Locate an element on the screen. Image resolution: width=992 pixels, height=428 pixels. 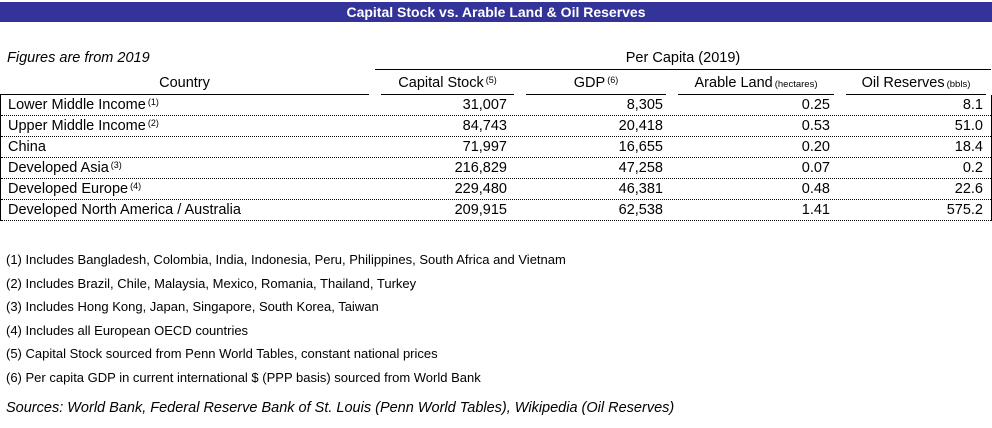
oil-reserves-cell: 18.4 is located at coordinates (968, 147).